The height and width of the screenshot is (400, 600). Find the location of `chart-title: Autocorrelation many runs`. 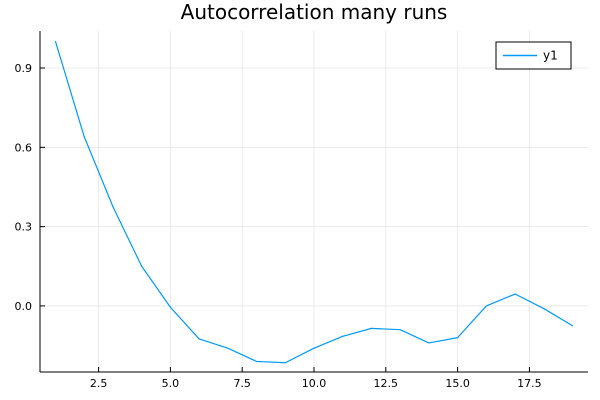

chart-title: Autocorrelation many runs is located at coordinates (314, 12).